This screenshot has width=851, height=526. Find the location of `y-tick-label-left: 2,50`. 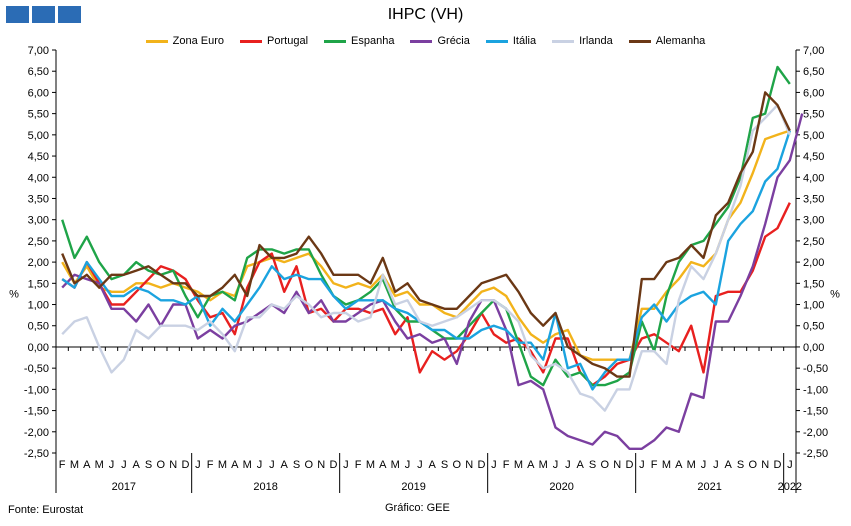

y-tick-label-left: 2,50 is located at coordinates (38, 242).